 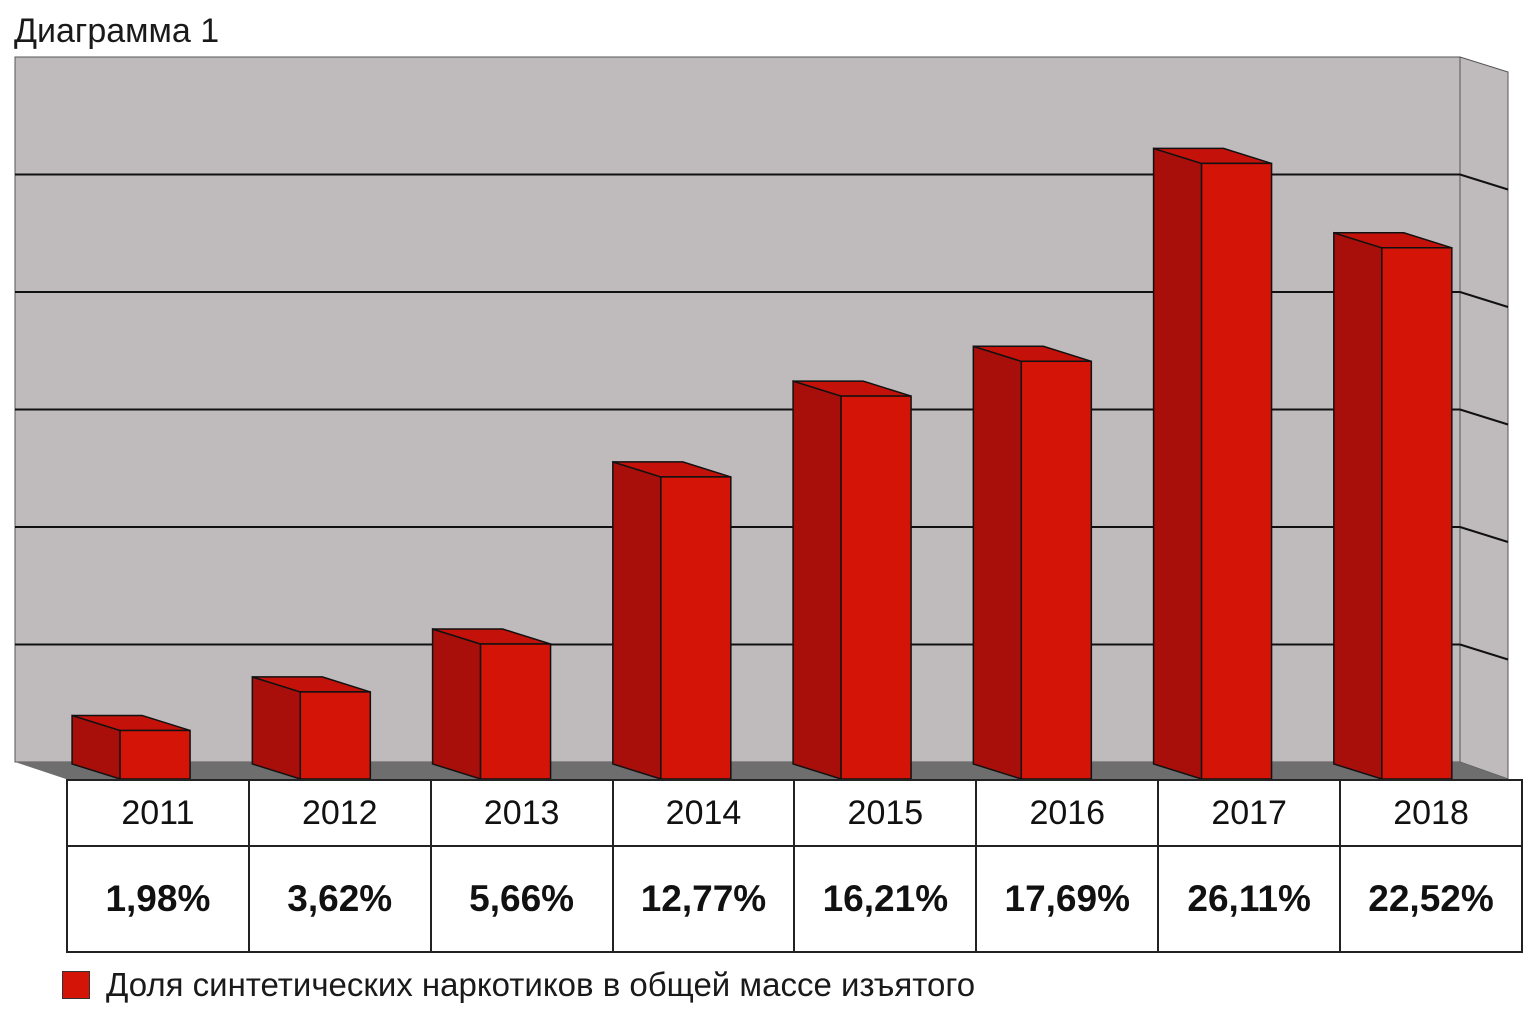 What do you see at coordinates (521, 813) in the screenshot?
I see `year-label: 2013` at bounding box center [521, 813].